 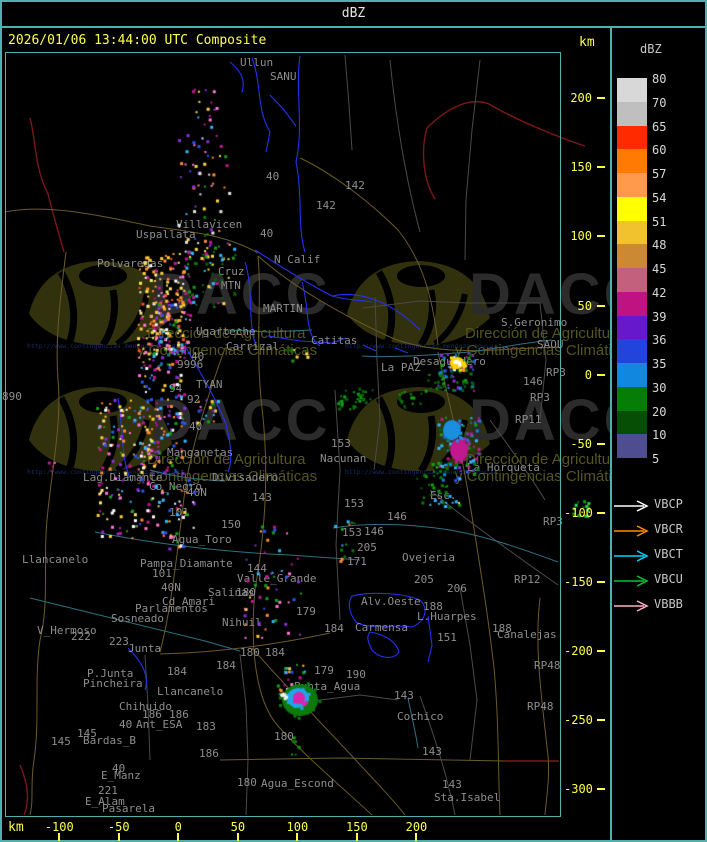 What do you see at coordinates (297, 827) in the screenshot?
I see `horizontal-tick-label: 100` at bounding box center [297, 827].